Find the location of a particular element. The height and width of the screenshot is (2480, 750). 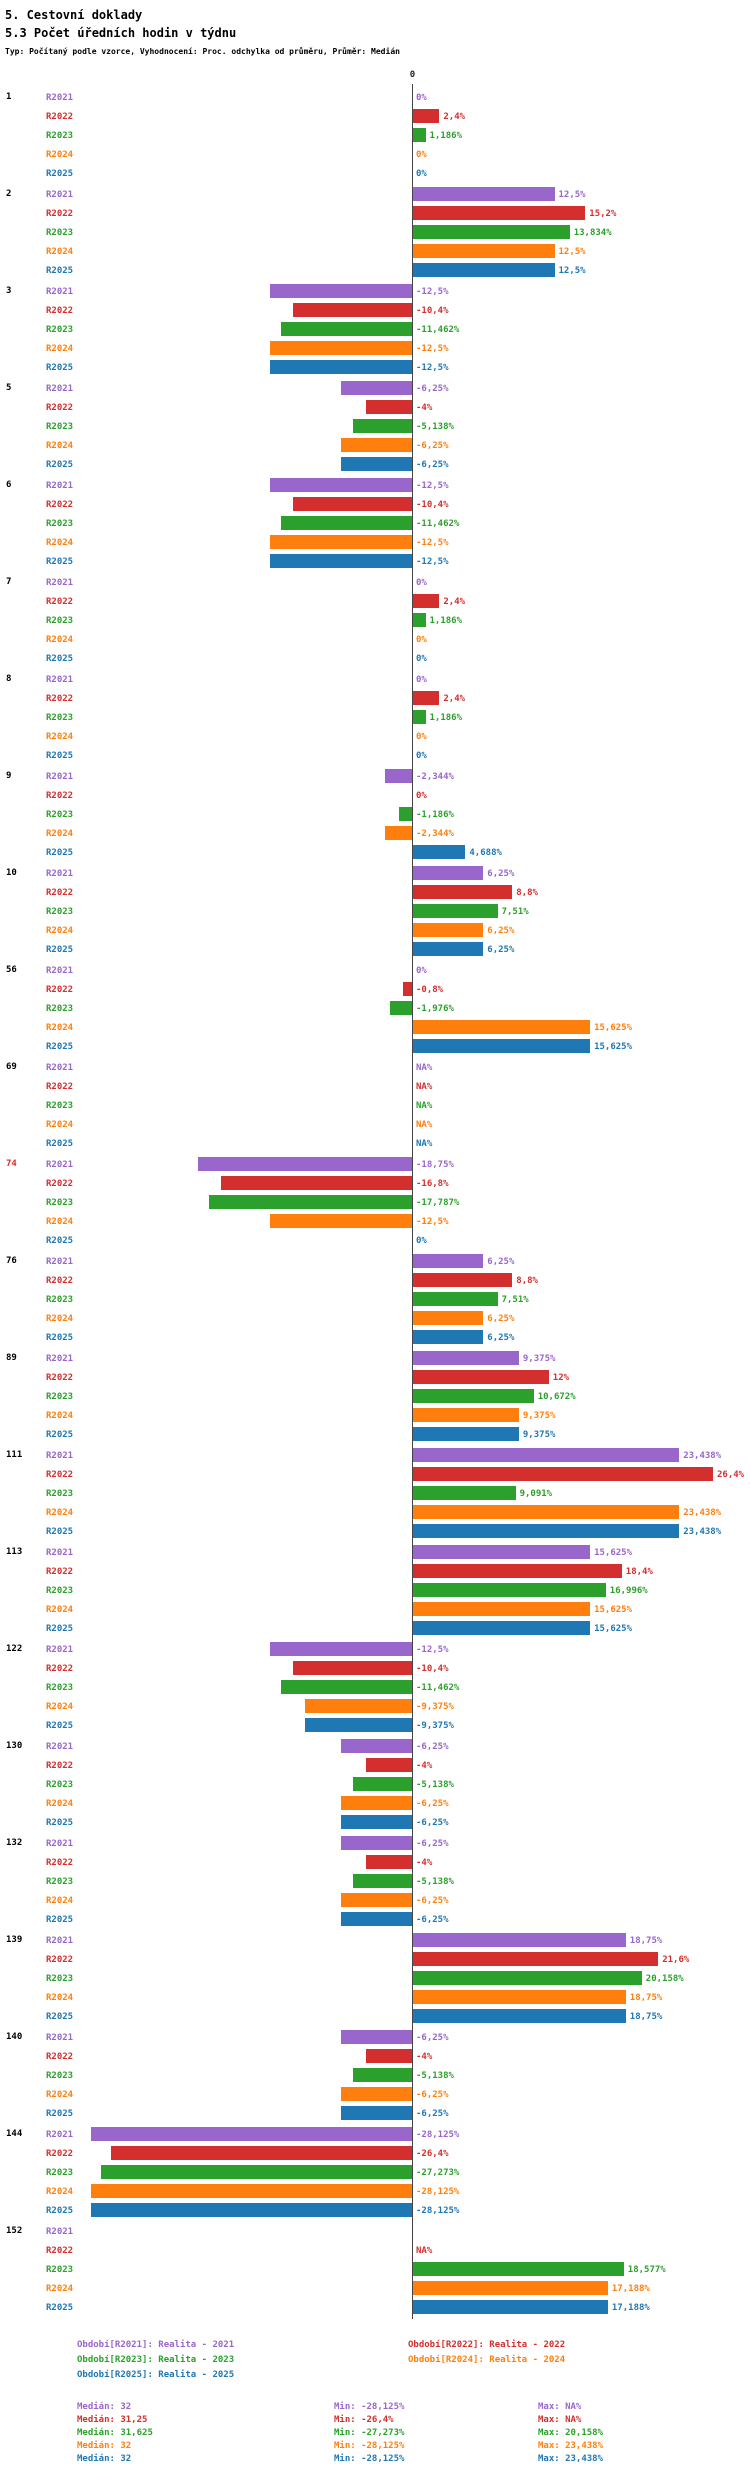

zero-axis-line is located at coordinates (412, 1201).